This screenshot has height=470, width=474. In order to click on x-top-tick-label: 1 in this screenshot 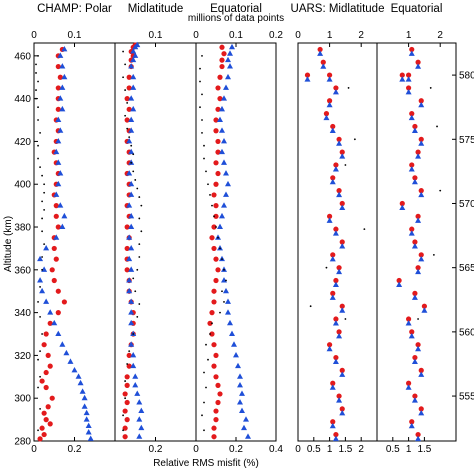, I will do `click(409, 35)`.